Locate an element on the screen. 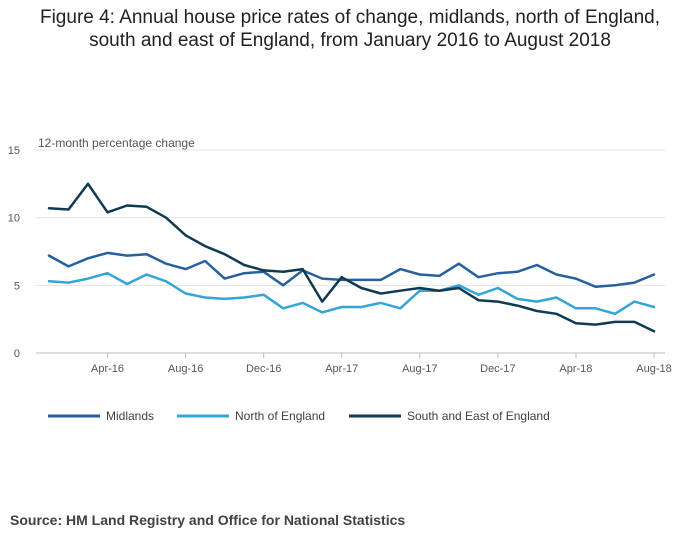 This screenshot has height=549, width=700. x-tick-label: Apr-16 is located at coordinates (107, 369).